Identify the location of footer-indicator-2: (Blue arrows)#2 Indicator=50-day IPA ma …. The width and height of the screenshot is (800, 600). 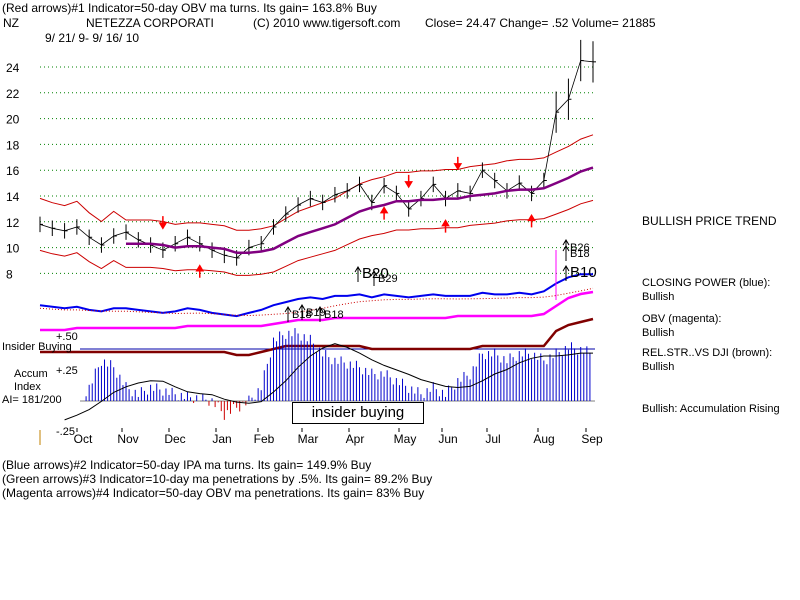
(187, 465).